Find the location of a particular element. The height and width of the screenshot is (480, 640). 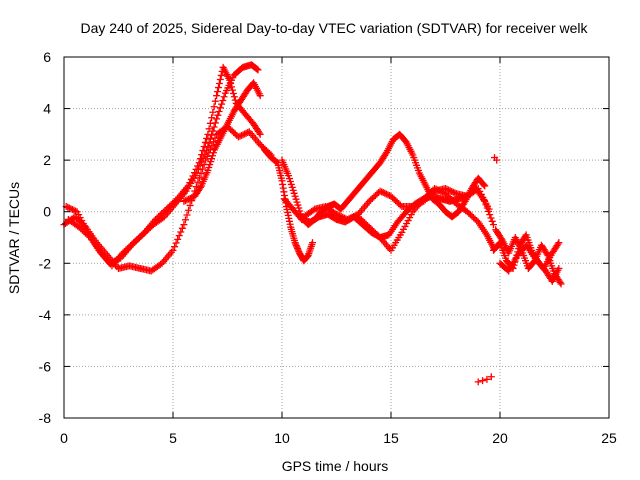

x-tick-label: 25 is located at coordinates (609, 438).